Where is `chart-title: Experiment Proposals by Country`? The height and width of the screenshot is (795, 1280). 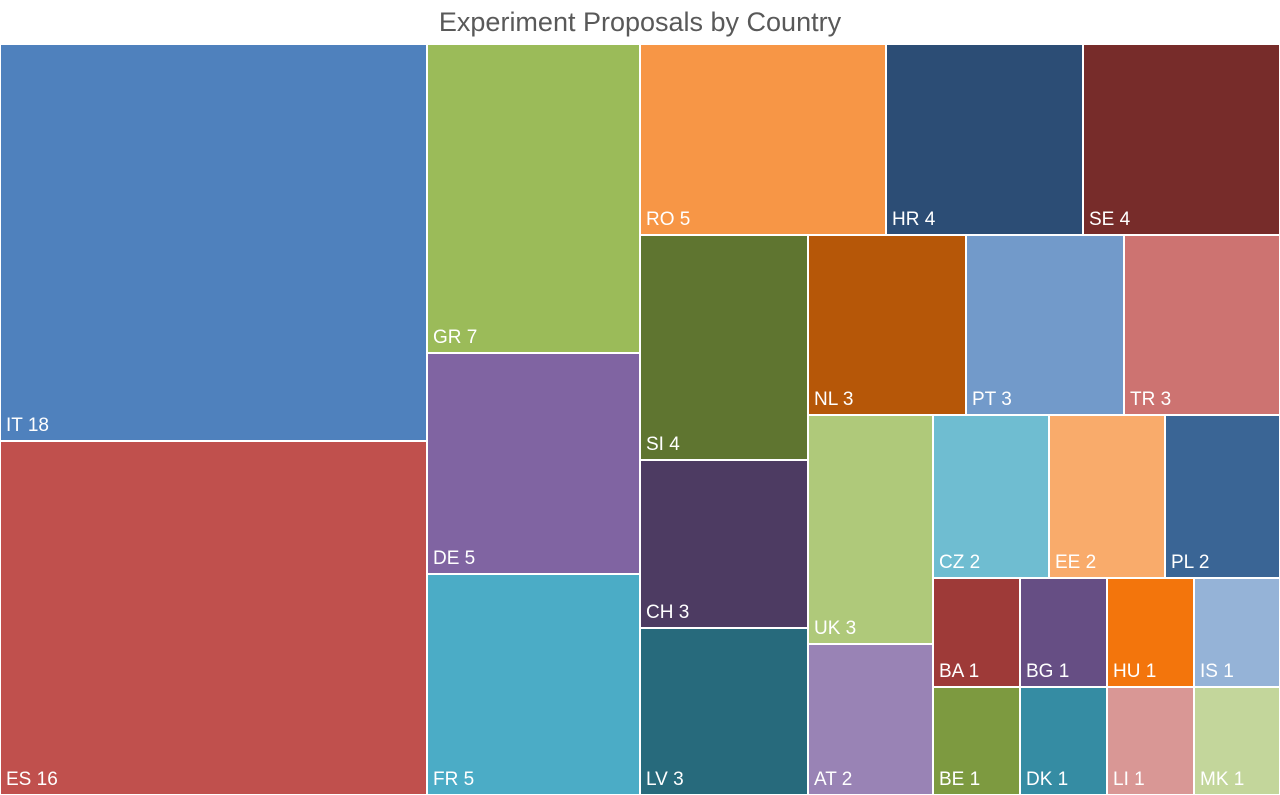 chart-title: Experiment Proposals by Country is located at coordinates (640, 22).